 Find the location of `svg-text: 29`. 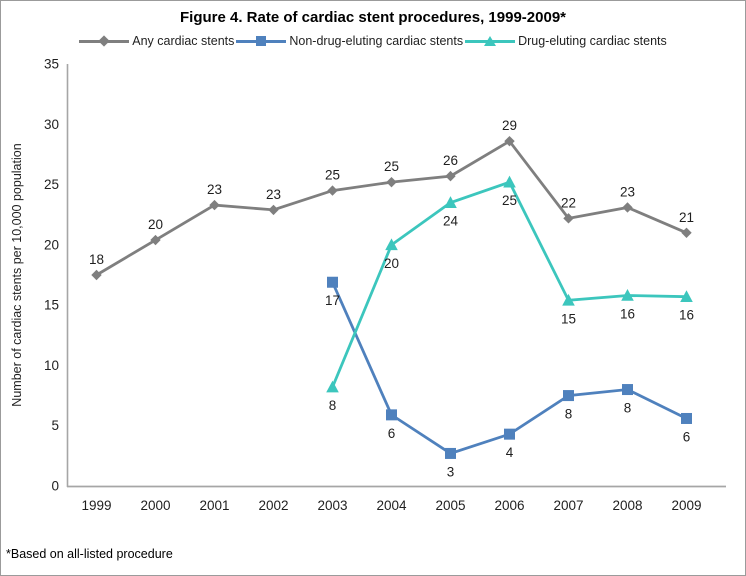

svg-text: 29 is located at coordinates (509, 125).